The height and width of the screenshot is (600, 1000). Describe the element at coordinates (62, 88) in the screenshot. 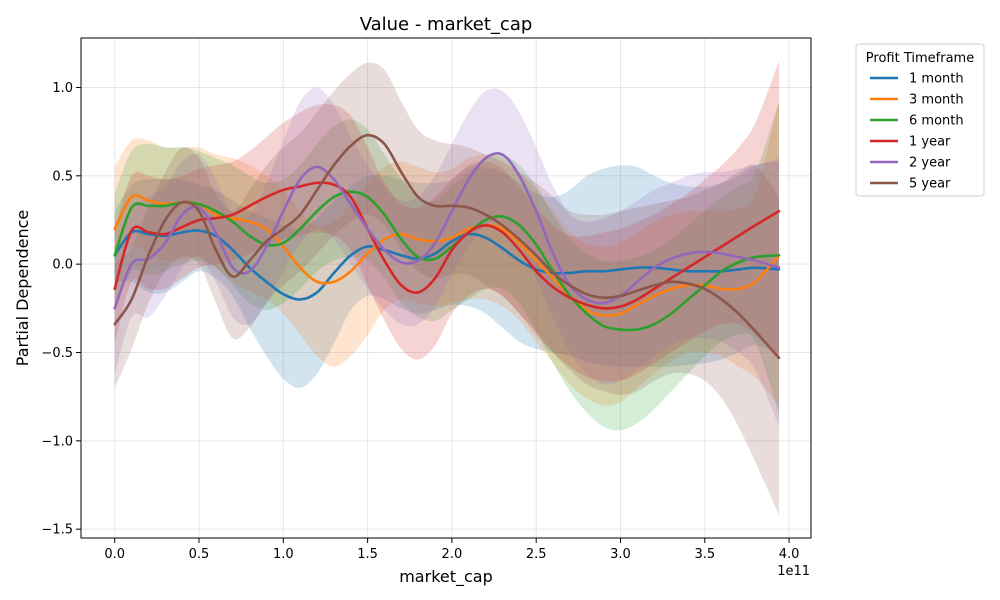

I see `y-tick-label: 1.0` at that location.